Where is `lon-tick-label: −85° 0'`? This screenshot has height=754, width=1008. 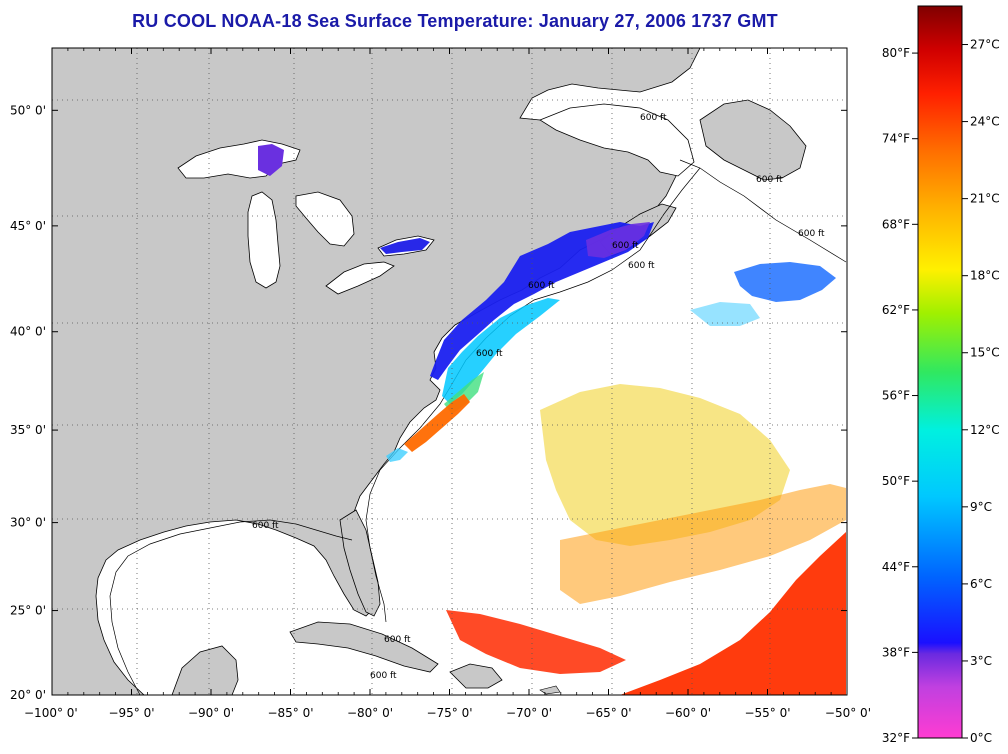 lon-tick-label: −85° 0' is located at coordinates (290, 713).